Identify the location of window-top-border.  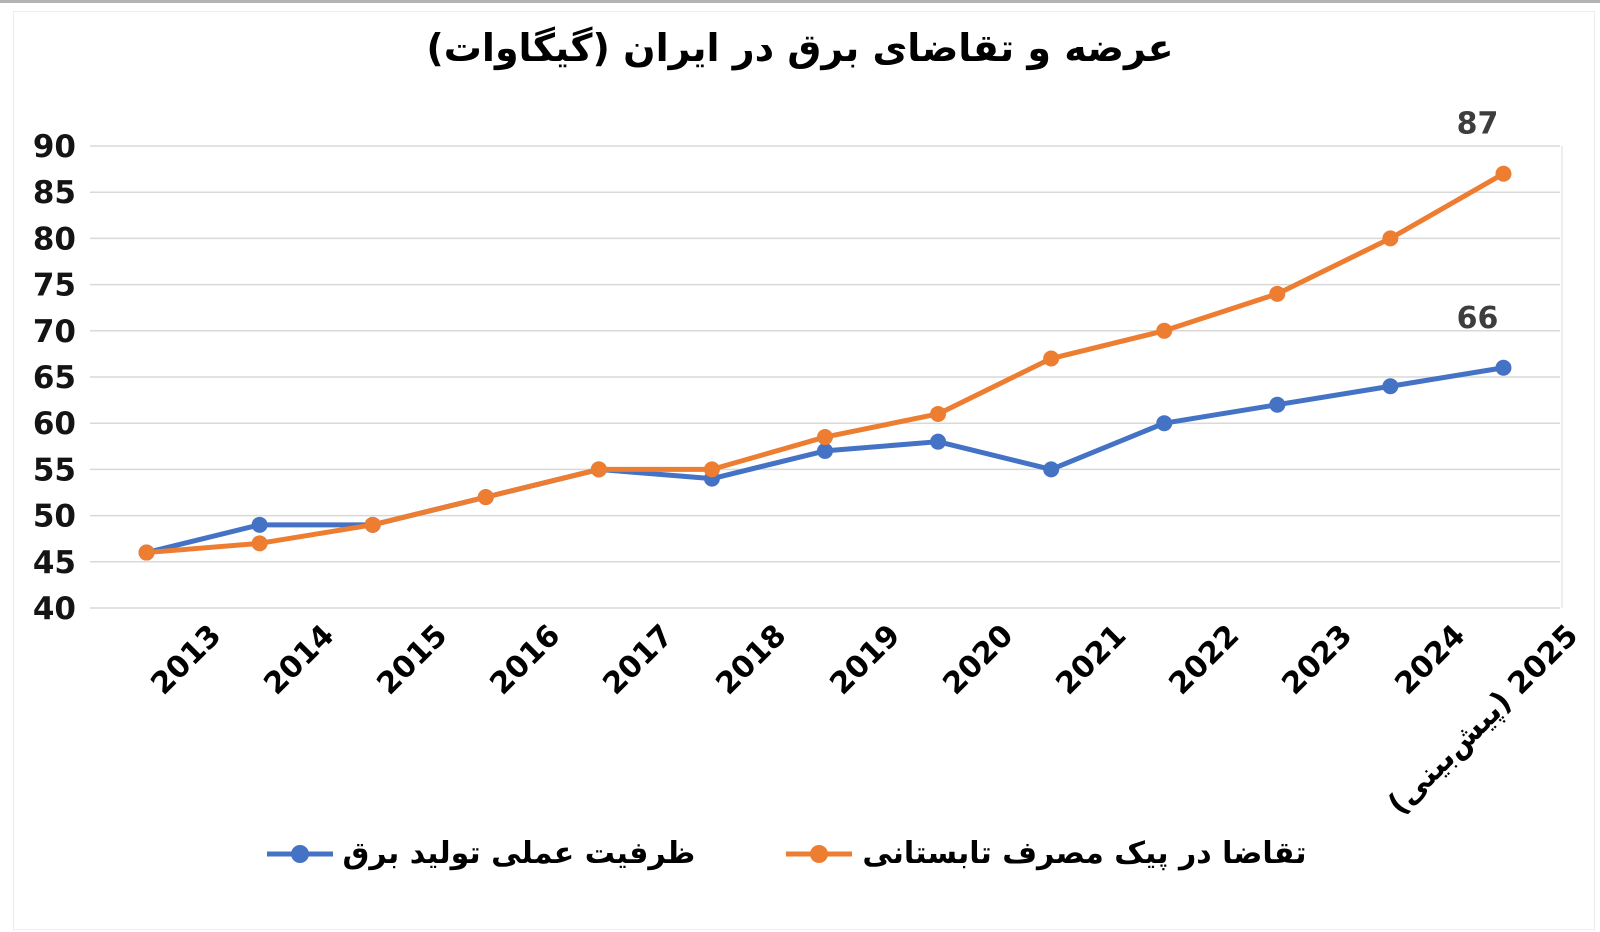
(800, 1).